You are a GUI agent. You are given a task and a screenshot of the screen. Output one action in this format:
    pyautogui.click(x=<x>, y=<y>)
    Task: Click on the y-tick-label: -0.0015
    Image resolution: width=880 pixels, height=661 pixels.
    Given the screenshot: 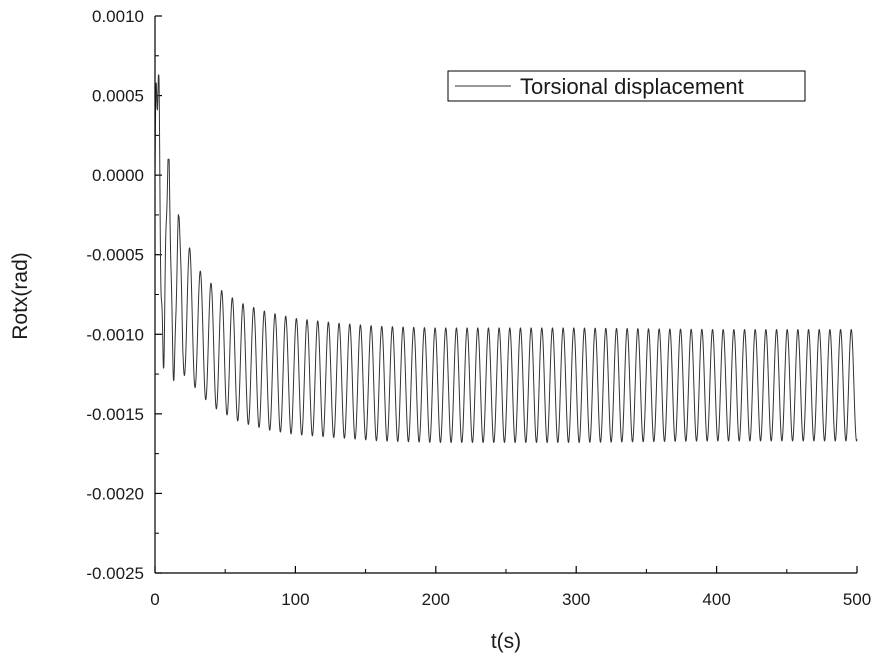 What is the action you would take?
    pyautogui.click(x=115, y=414)
    